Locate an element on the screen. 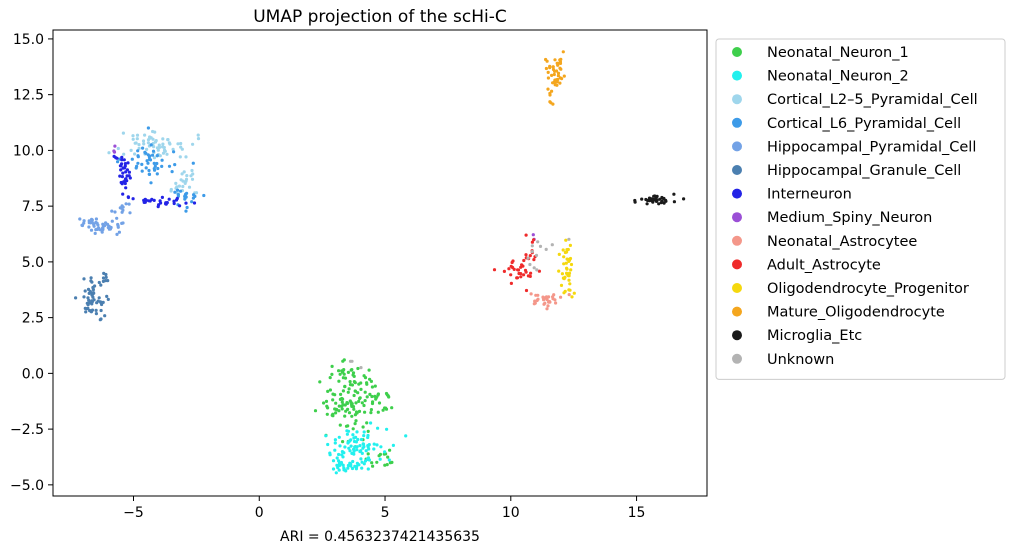 The height and width of the screenshot is (549, 1013). legend-item: Hippocampal_Pyramidal_Cell is located at coordinates (854, 147).